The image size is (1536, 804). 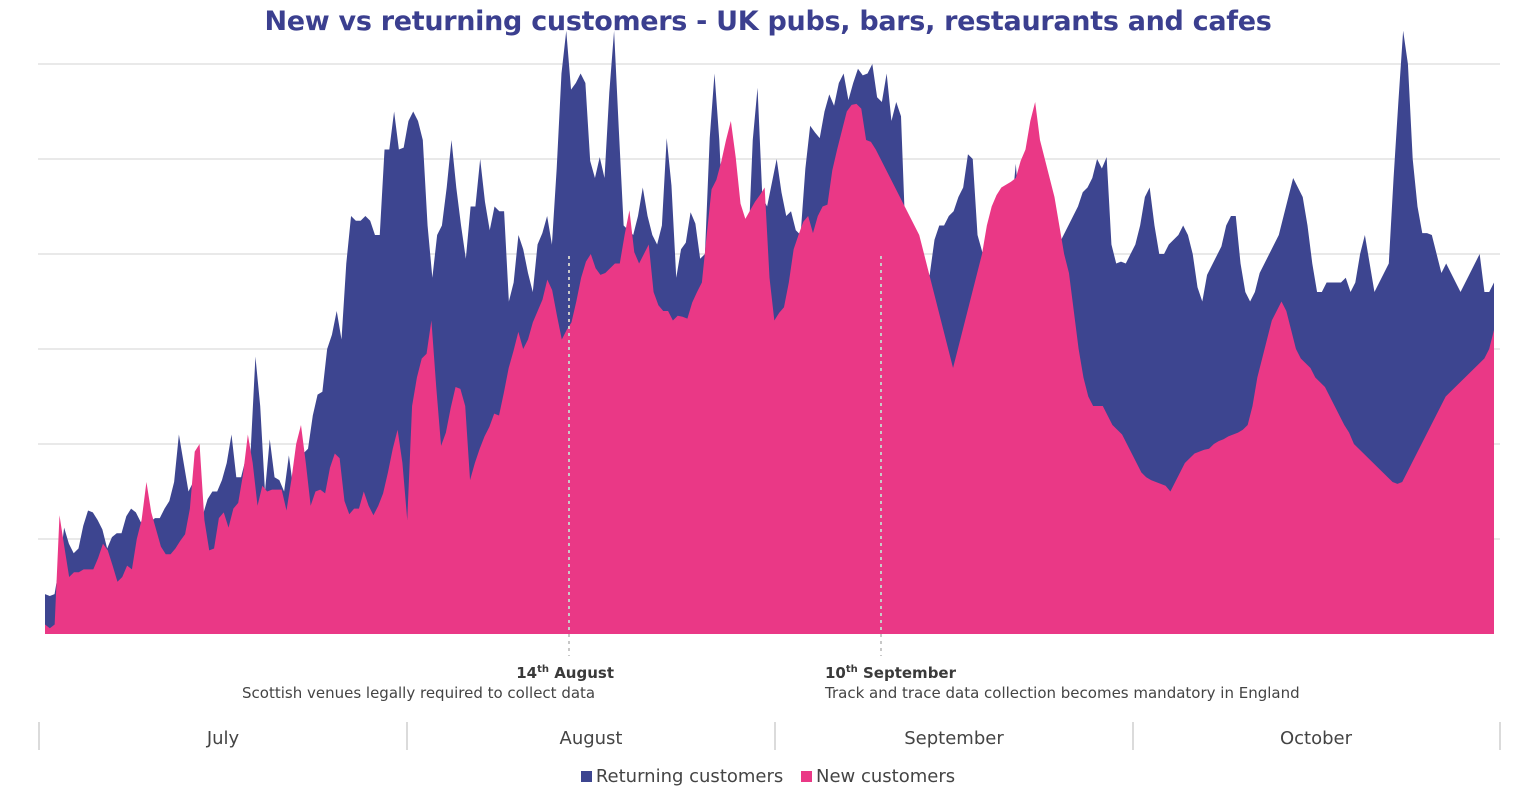 What do you see at coordinates (769, 736) in the screenshot?
I see `month-tick-marks` at bounding box center [769, 736].